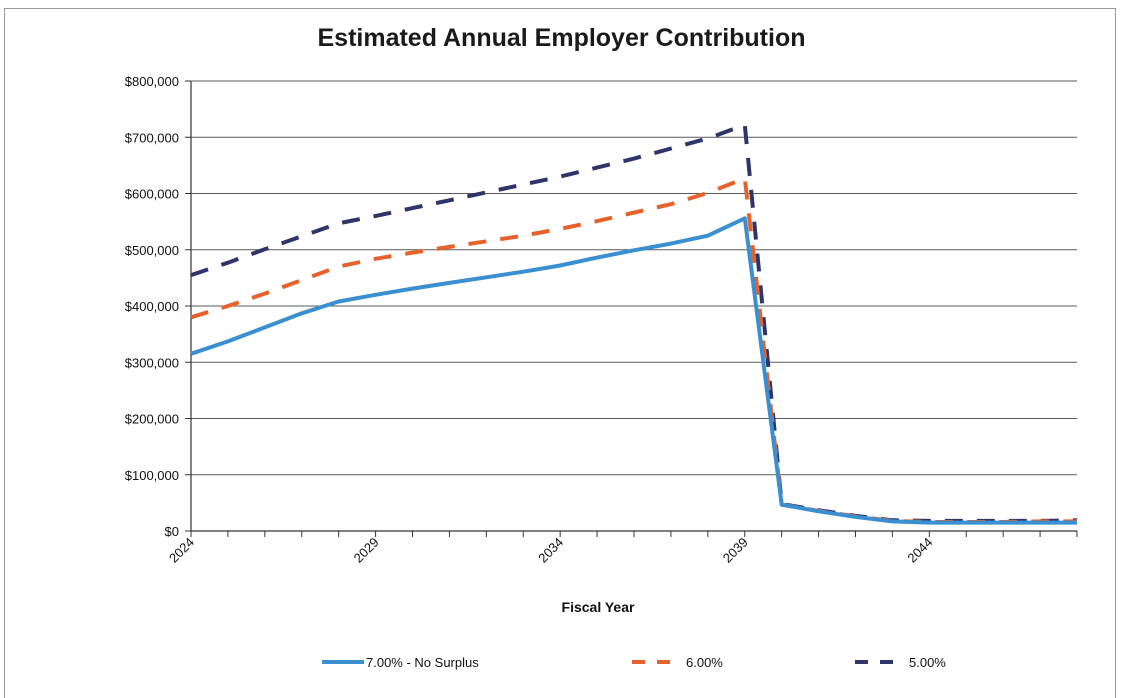 This screenshot has width=1123, height=698. I want to click on legend-label: 6.00%, so click(704, 662).